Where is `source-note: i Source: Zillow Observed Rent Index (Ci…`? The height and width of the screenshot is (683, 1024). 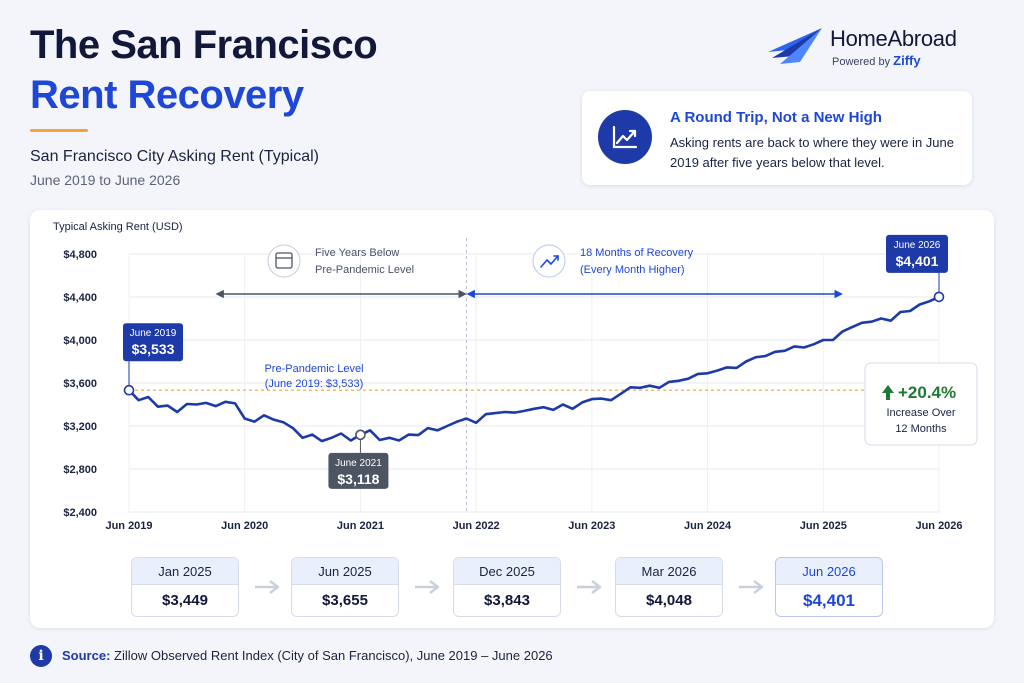
source-note: i Source: Zillow Observed Rent Index (Ci… is located at coordinates (380, 656).